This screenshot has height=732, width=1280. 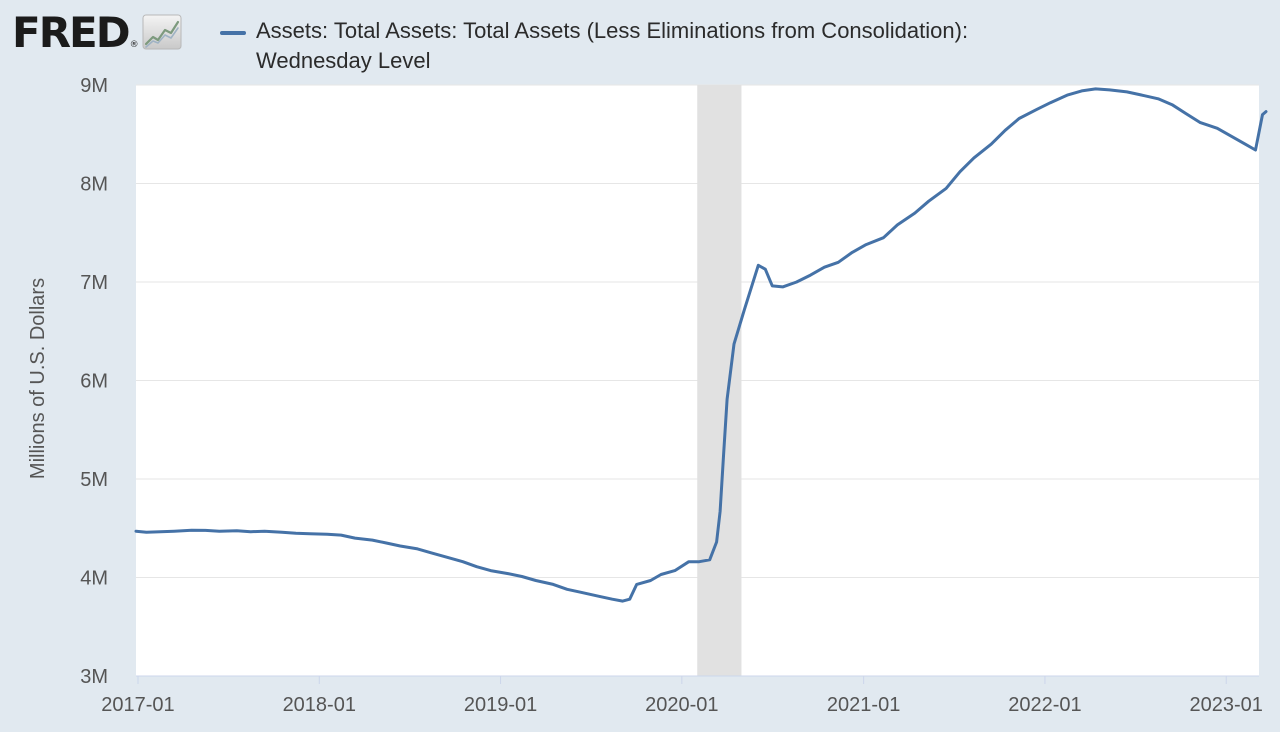 What do you see at coordinates (681, 705) in the screenshot?
I see `x-tick-label: 2020-01` at bounding box center [681, 705].